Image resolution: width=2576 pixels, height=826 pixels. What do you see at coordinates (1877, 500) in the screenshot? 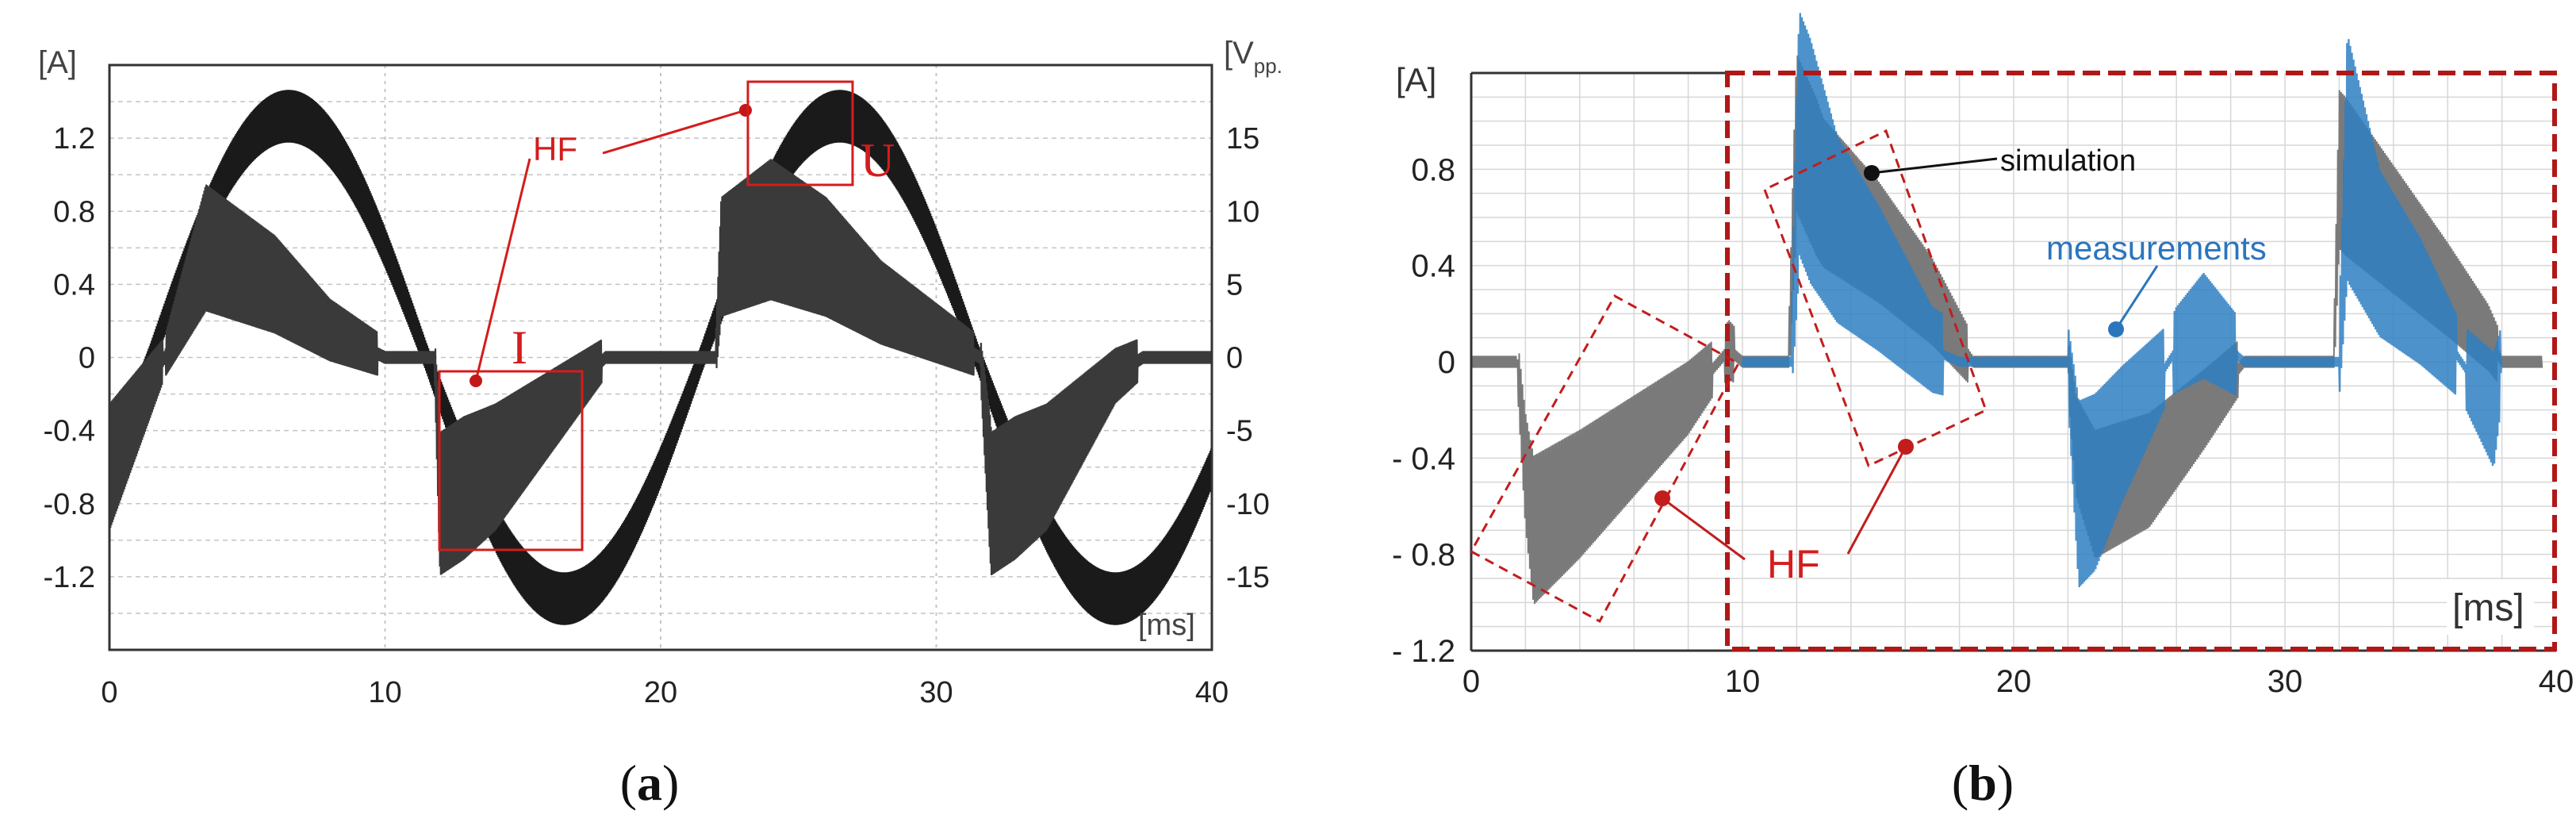
I see `hf-leader-right` at bounding box center [1877, 500].